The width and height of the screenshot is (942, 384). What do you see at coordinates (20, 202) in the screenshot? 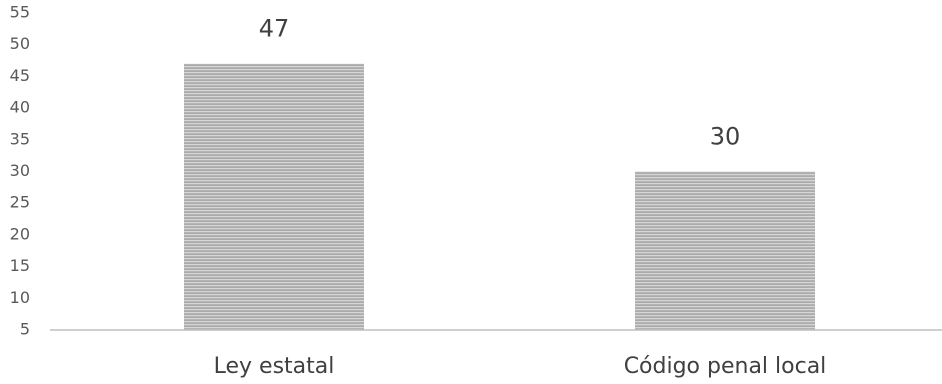
I see `y-tick-label: 25` at bounding box center [20, 202].